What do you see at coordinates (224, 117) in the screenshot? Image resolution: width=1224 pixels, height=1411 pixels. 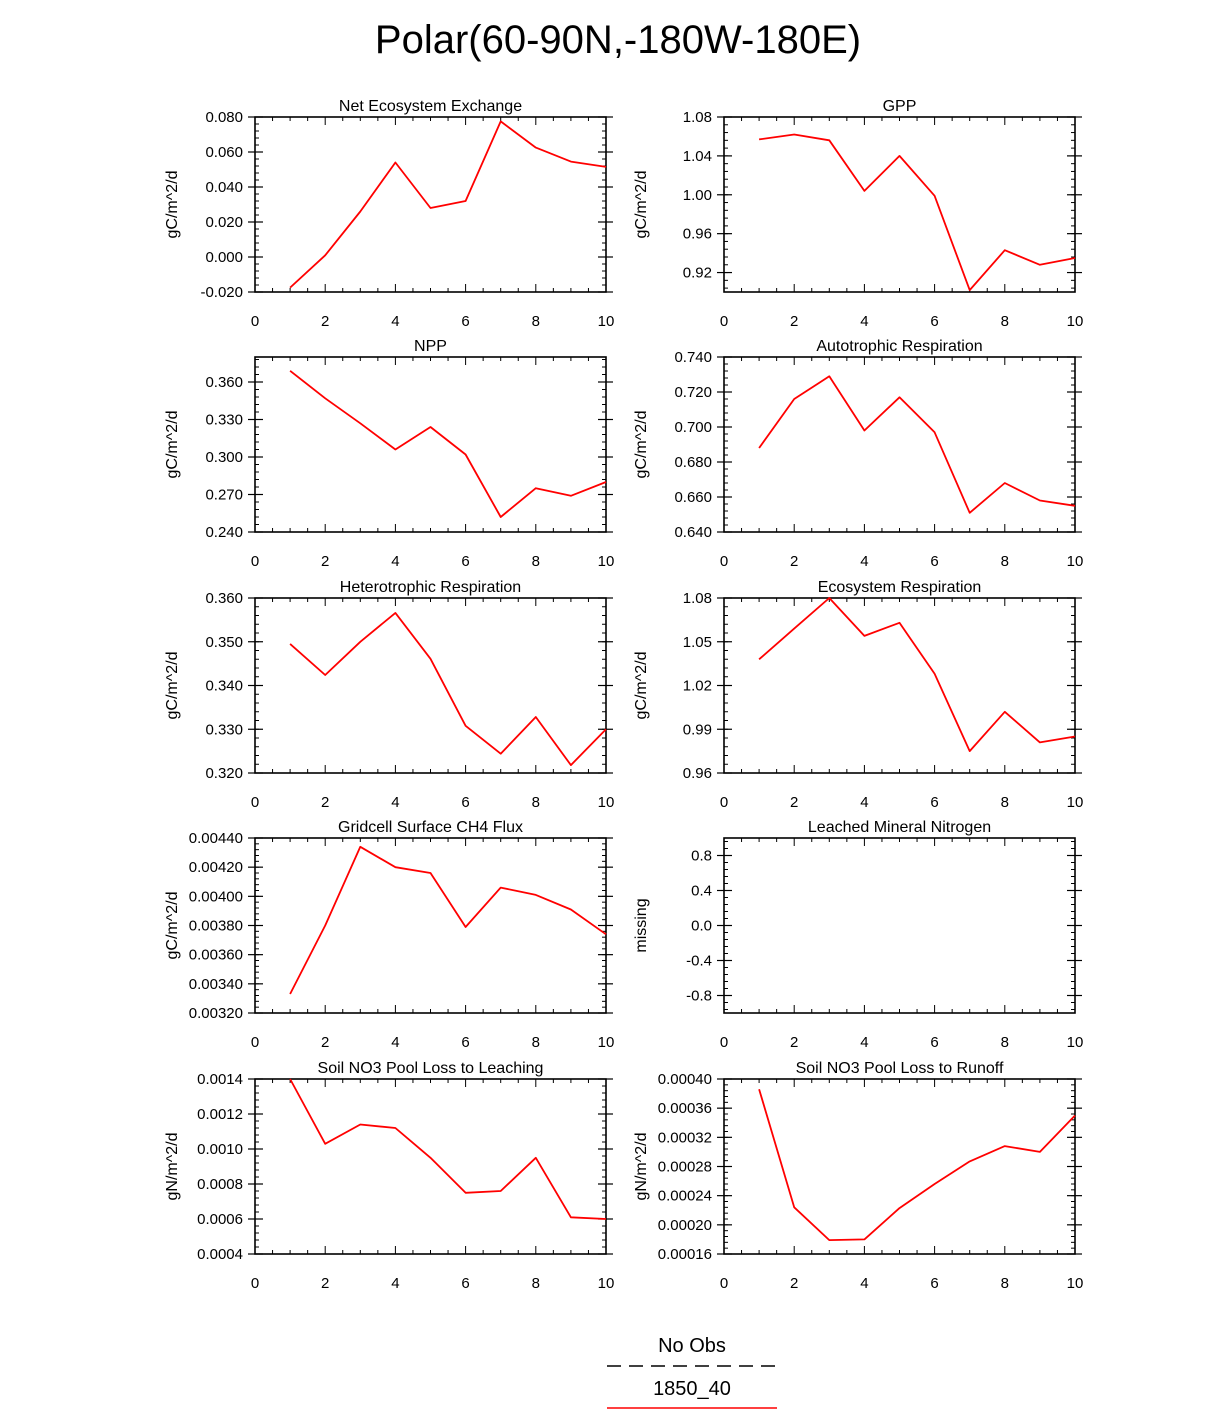 I see `panel-1-y-tick-label: 0.080` at bounding box center [224, 117].